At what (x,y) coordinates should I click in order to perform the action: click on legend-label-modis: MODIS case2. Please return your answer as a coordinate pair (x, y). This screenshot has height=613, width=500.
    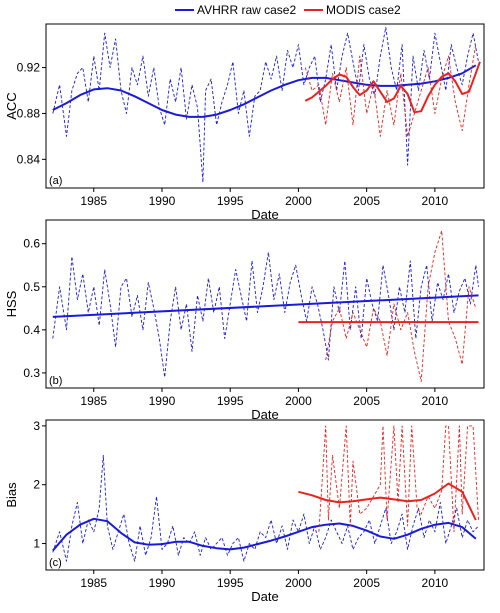
    Looking at the image, I should click on (363, 10).